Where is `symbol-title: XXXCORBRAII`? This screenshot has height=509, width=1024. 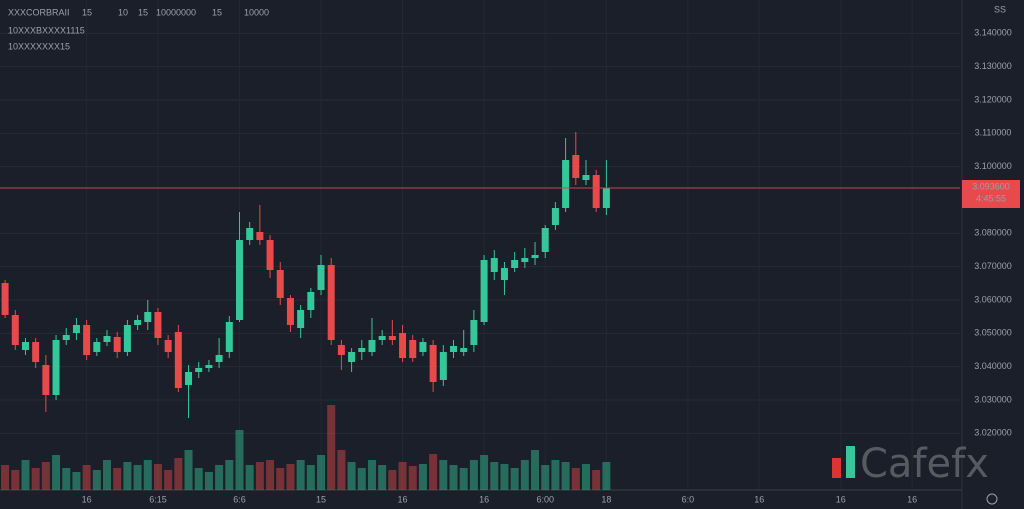
symbol-title: XXXCORBRAII is located at coordinates (39, 12).